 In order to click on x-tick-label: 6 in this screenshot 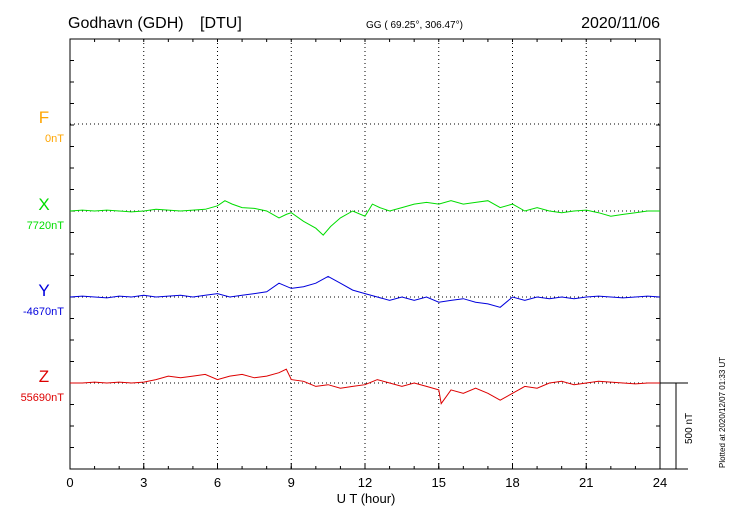, I will do `click(217, 482)`.